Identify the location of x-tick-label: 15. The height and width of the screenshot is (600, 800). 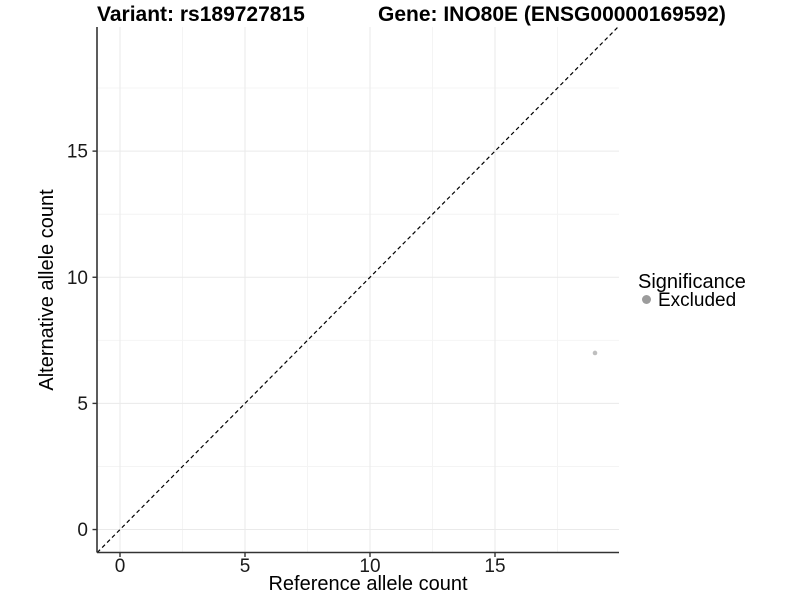
(494, 566).